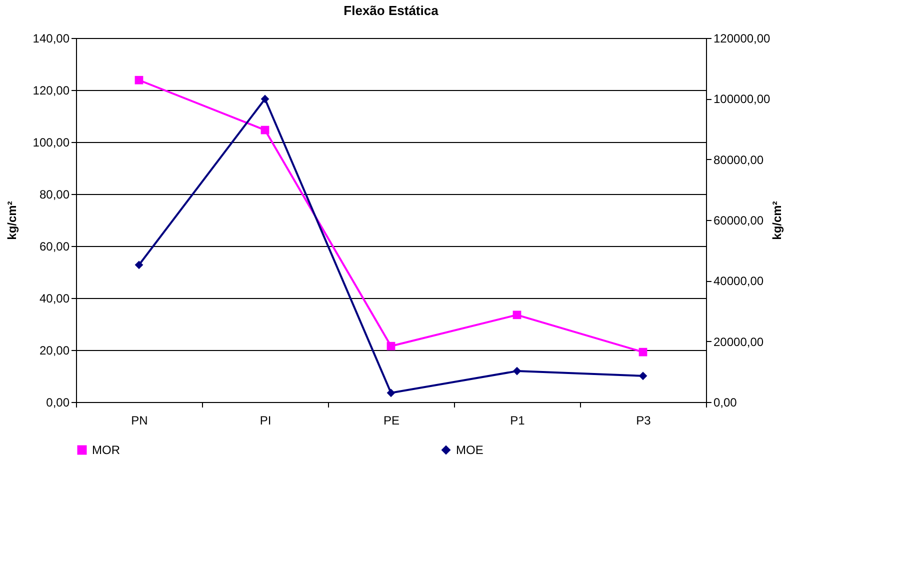 Image resolution: width=899 pixels, height=579 pixels. What do you see at coordinates (739, 159) in the screenshot?
I see `y2-tick-label: 80000,00` at bounding box center [739, 159].